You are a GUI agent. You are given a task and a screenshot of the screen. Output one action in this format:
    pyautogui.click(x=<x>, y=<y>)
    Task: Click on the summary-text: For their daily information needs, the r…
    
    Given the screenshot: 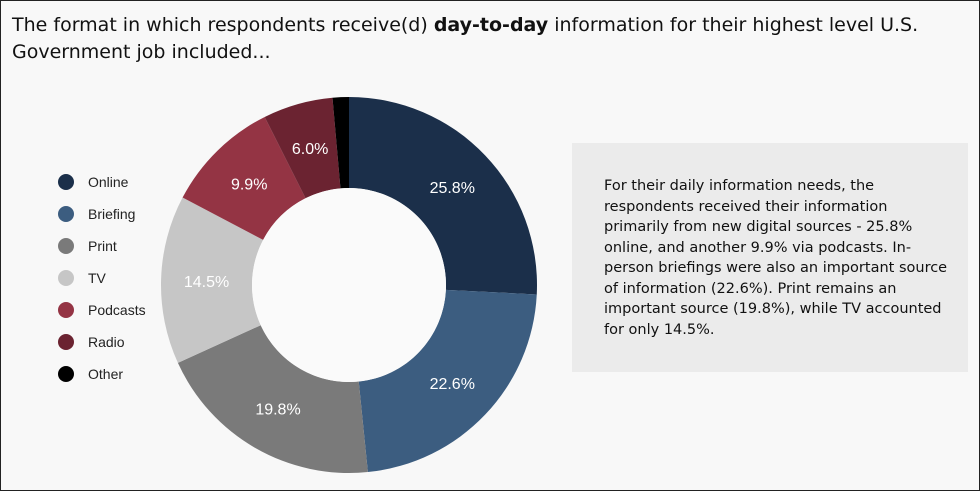 What is the action you would take?
    pyautogui.click(x=776, y=258)
    